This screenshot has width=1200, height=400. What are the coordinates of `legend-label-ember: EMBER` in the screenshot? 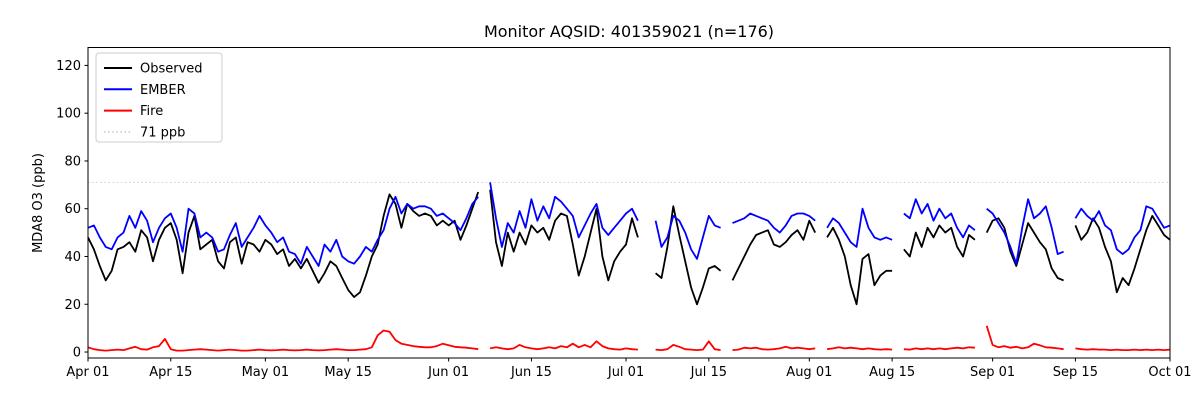 It's located at (163, 90).